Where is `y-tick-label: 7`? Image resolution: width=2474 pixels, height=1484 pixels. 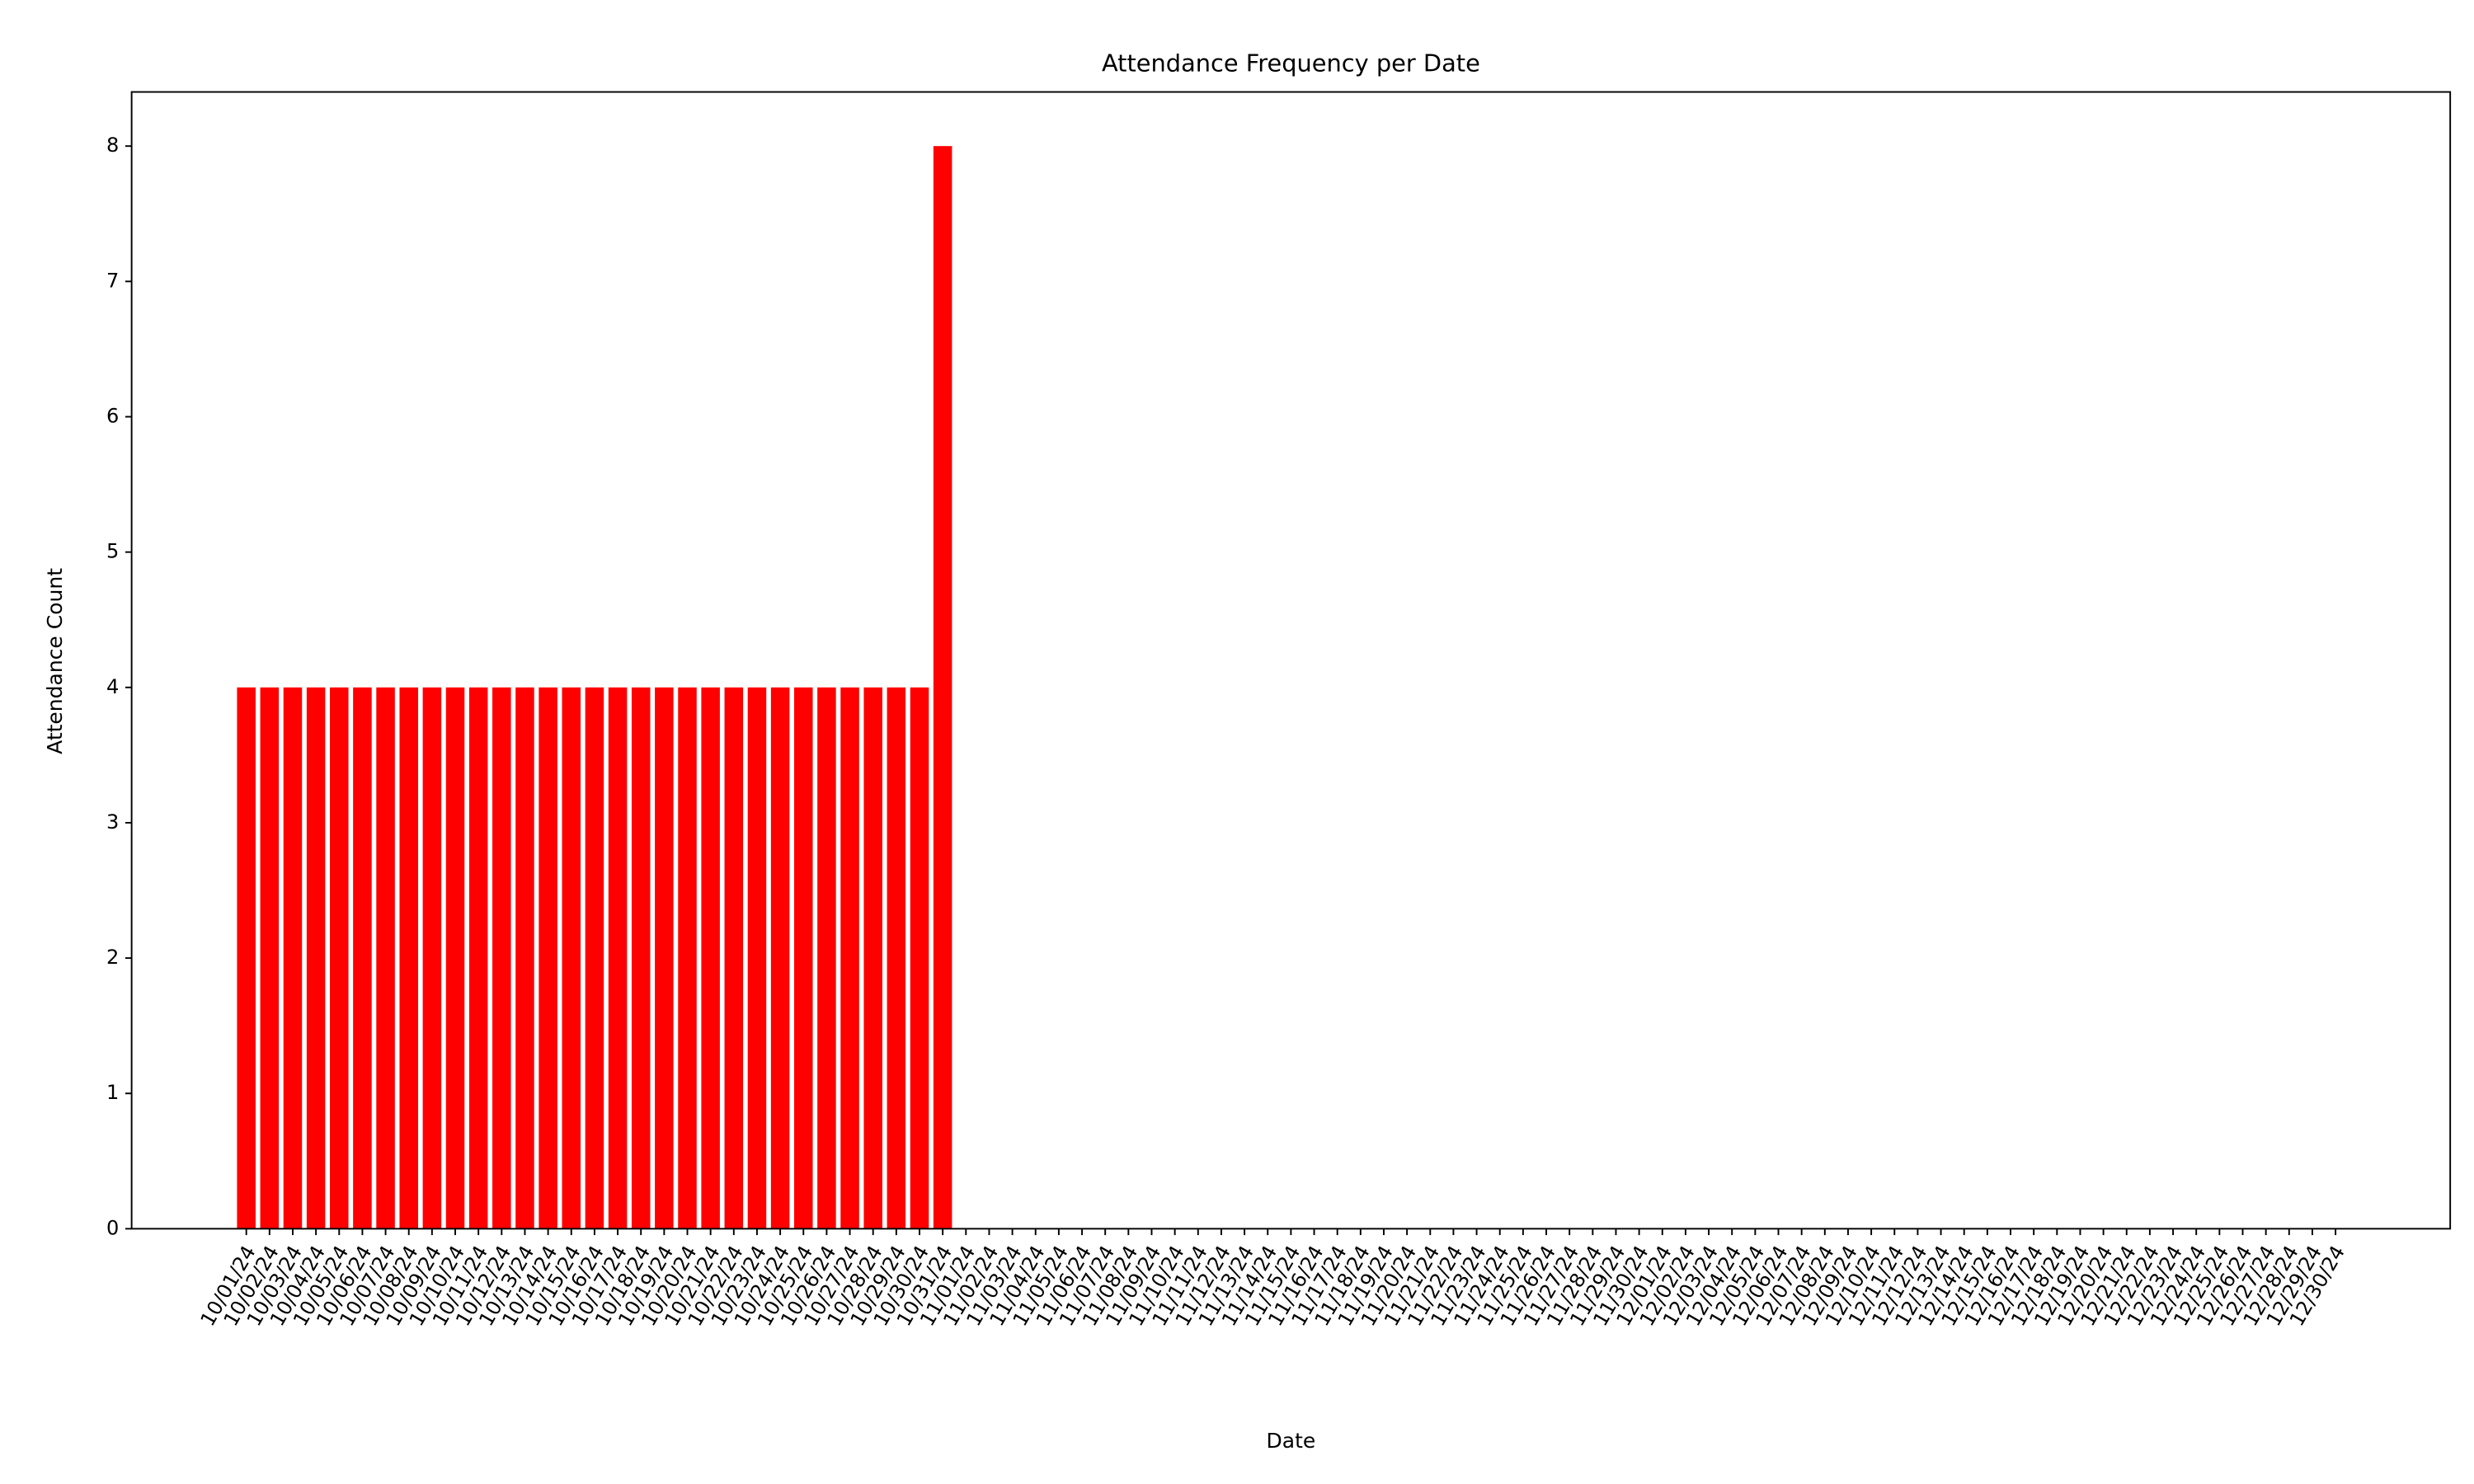 y-tick-label: 7 is located at coordinates (112, 280).